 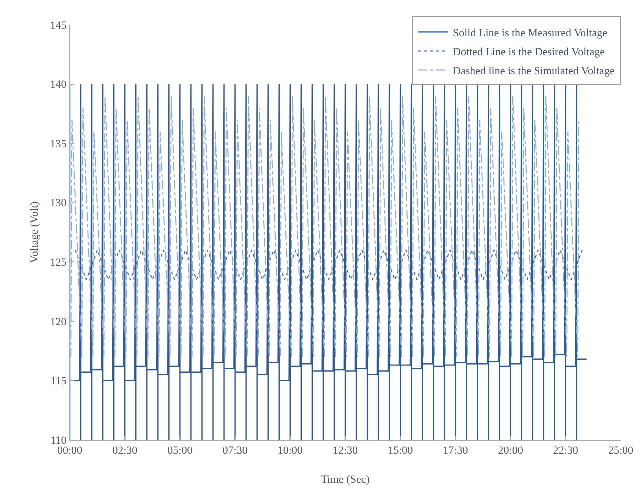 I want to click on legend-label: Dashed line is the Simulated Voltage, so click(x=534, y=71).